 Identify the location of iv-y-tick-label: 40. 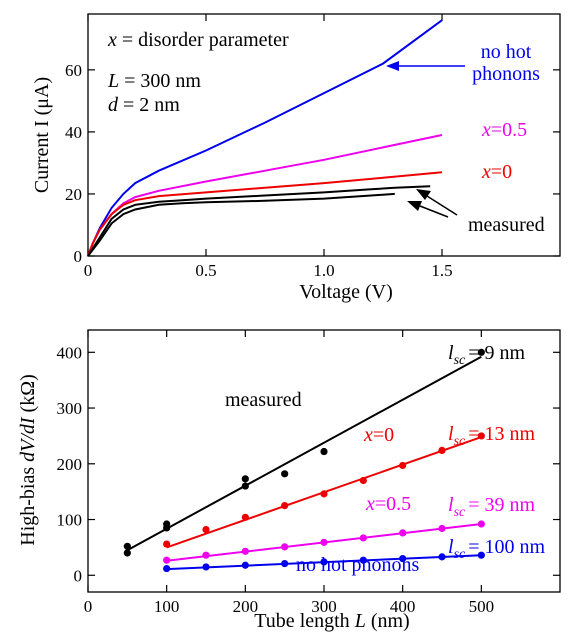
(73, 132).